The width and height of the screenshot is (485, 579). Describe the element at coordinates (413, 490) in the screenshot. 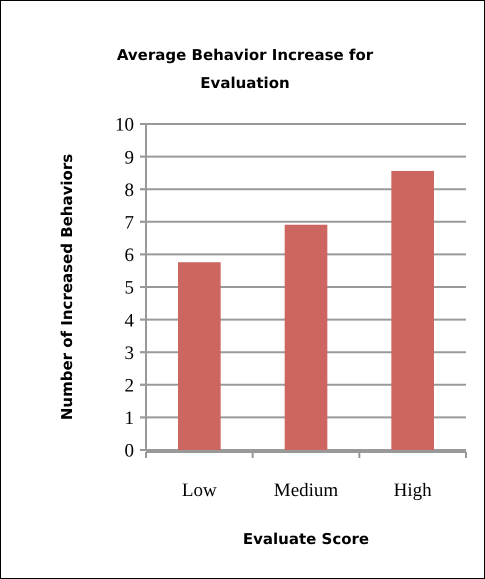

I see `x-tick-label: High` at that location.